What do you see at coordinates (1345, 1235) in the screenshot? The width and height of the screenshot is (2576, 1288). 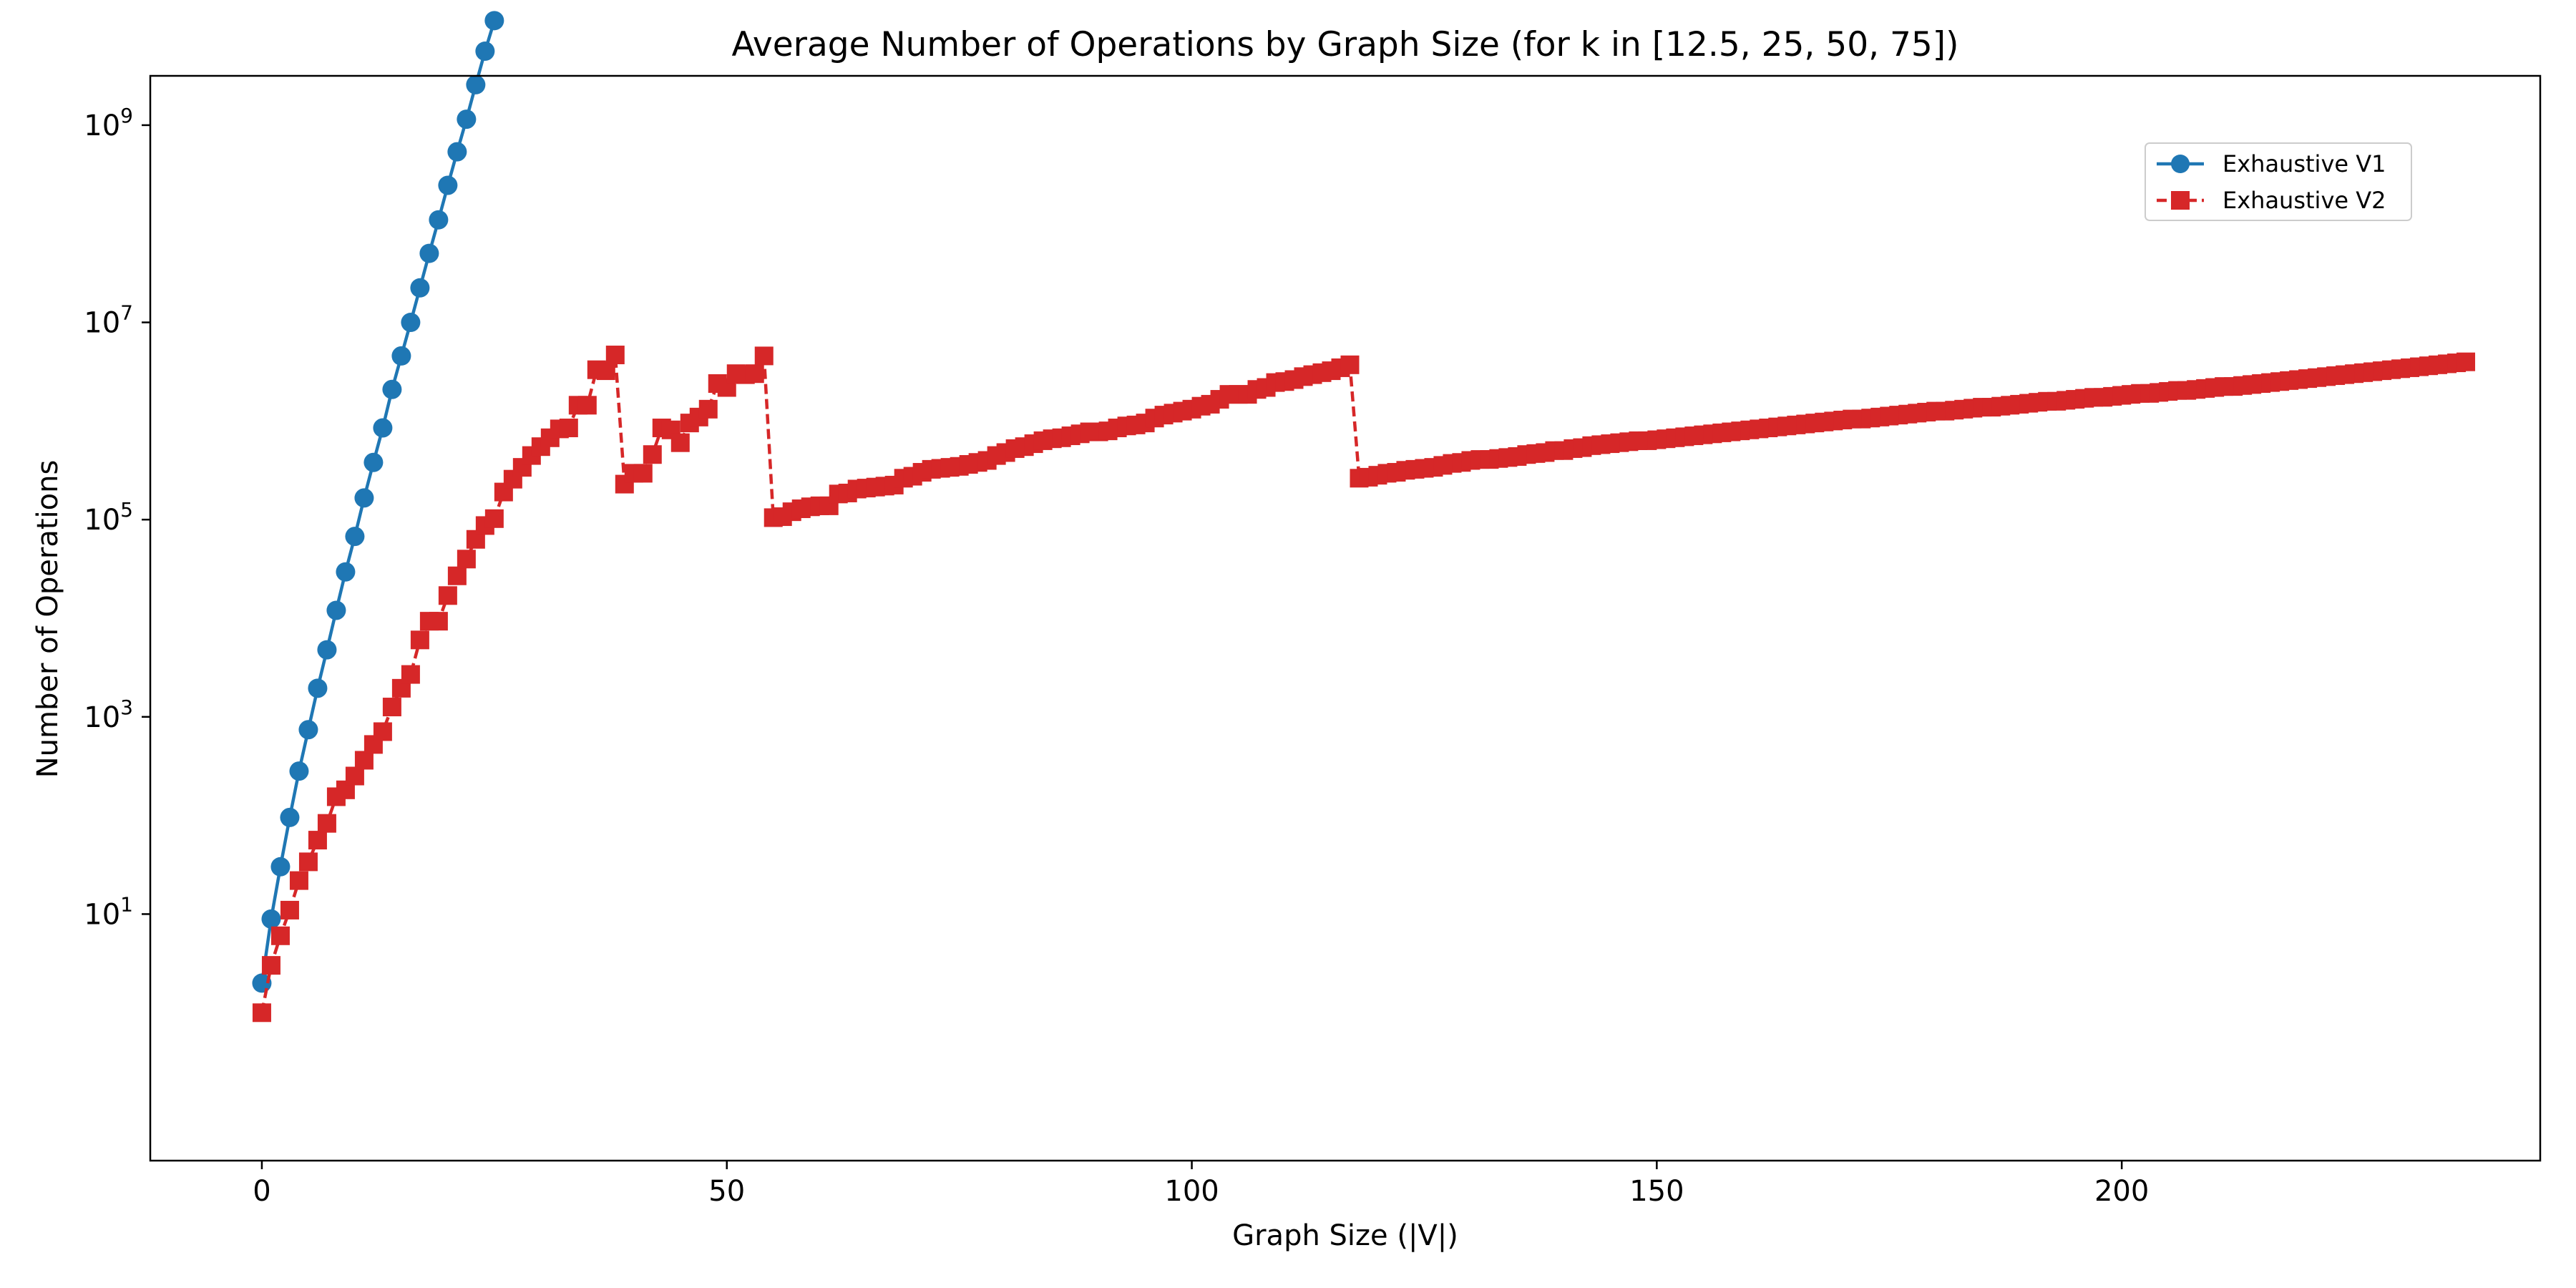 I see `x-axis-label: Graph Size (|V|)` at bounding box center [1345, 1235].